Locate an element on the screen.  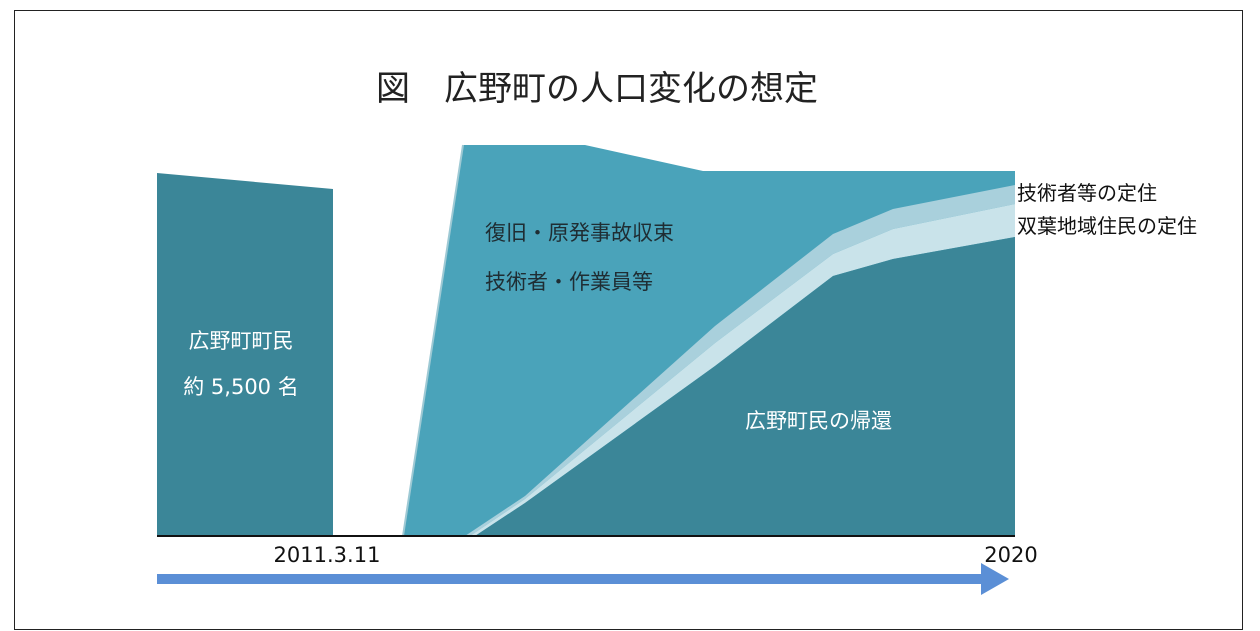
x-tick-label-start: 2011.3.11 is located at coordinates (327, 555).